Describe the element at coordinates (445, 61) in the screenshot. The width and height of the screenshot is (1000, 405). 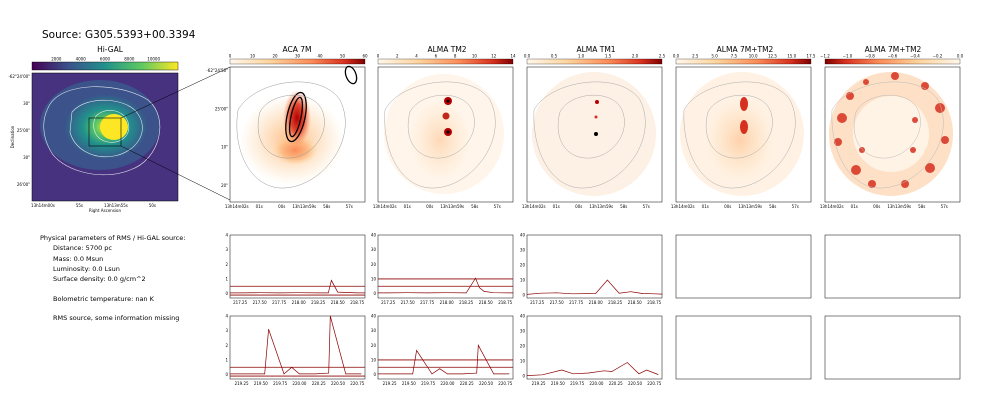
I see `tm2-colorbar` at that location.